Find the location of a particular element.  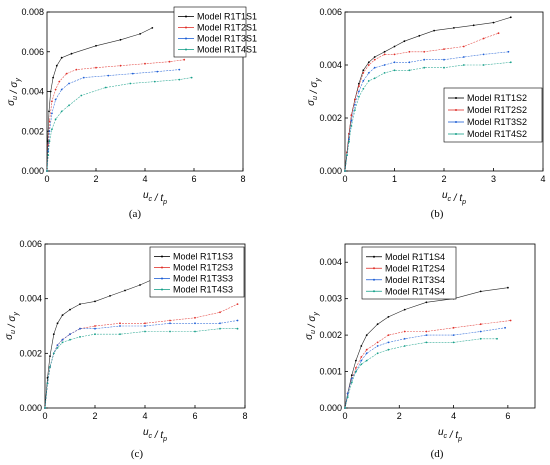

legend-box is located at coordinates (493, 115).